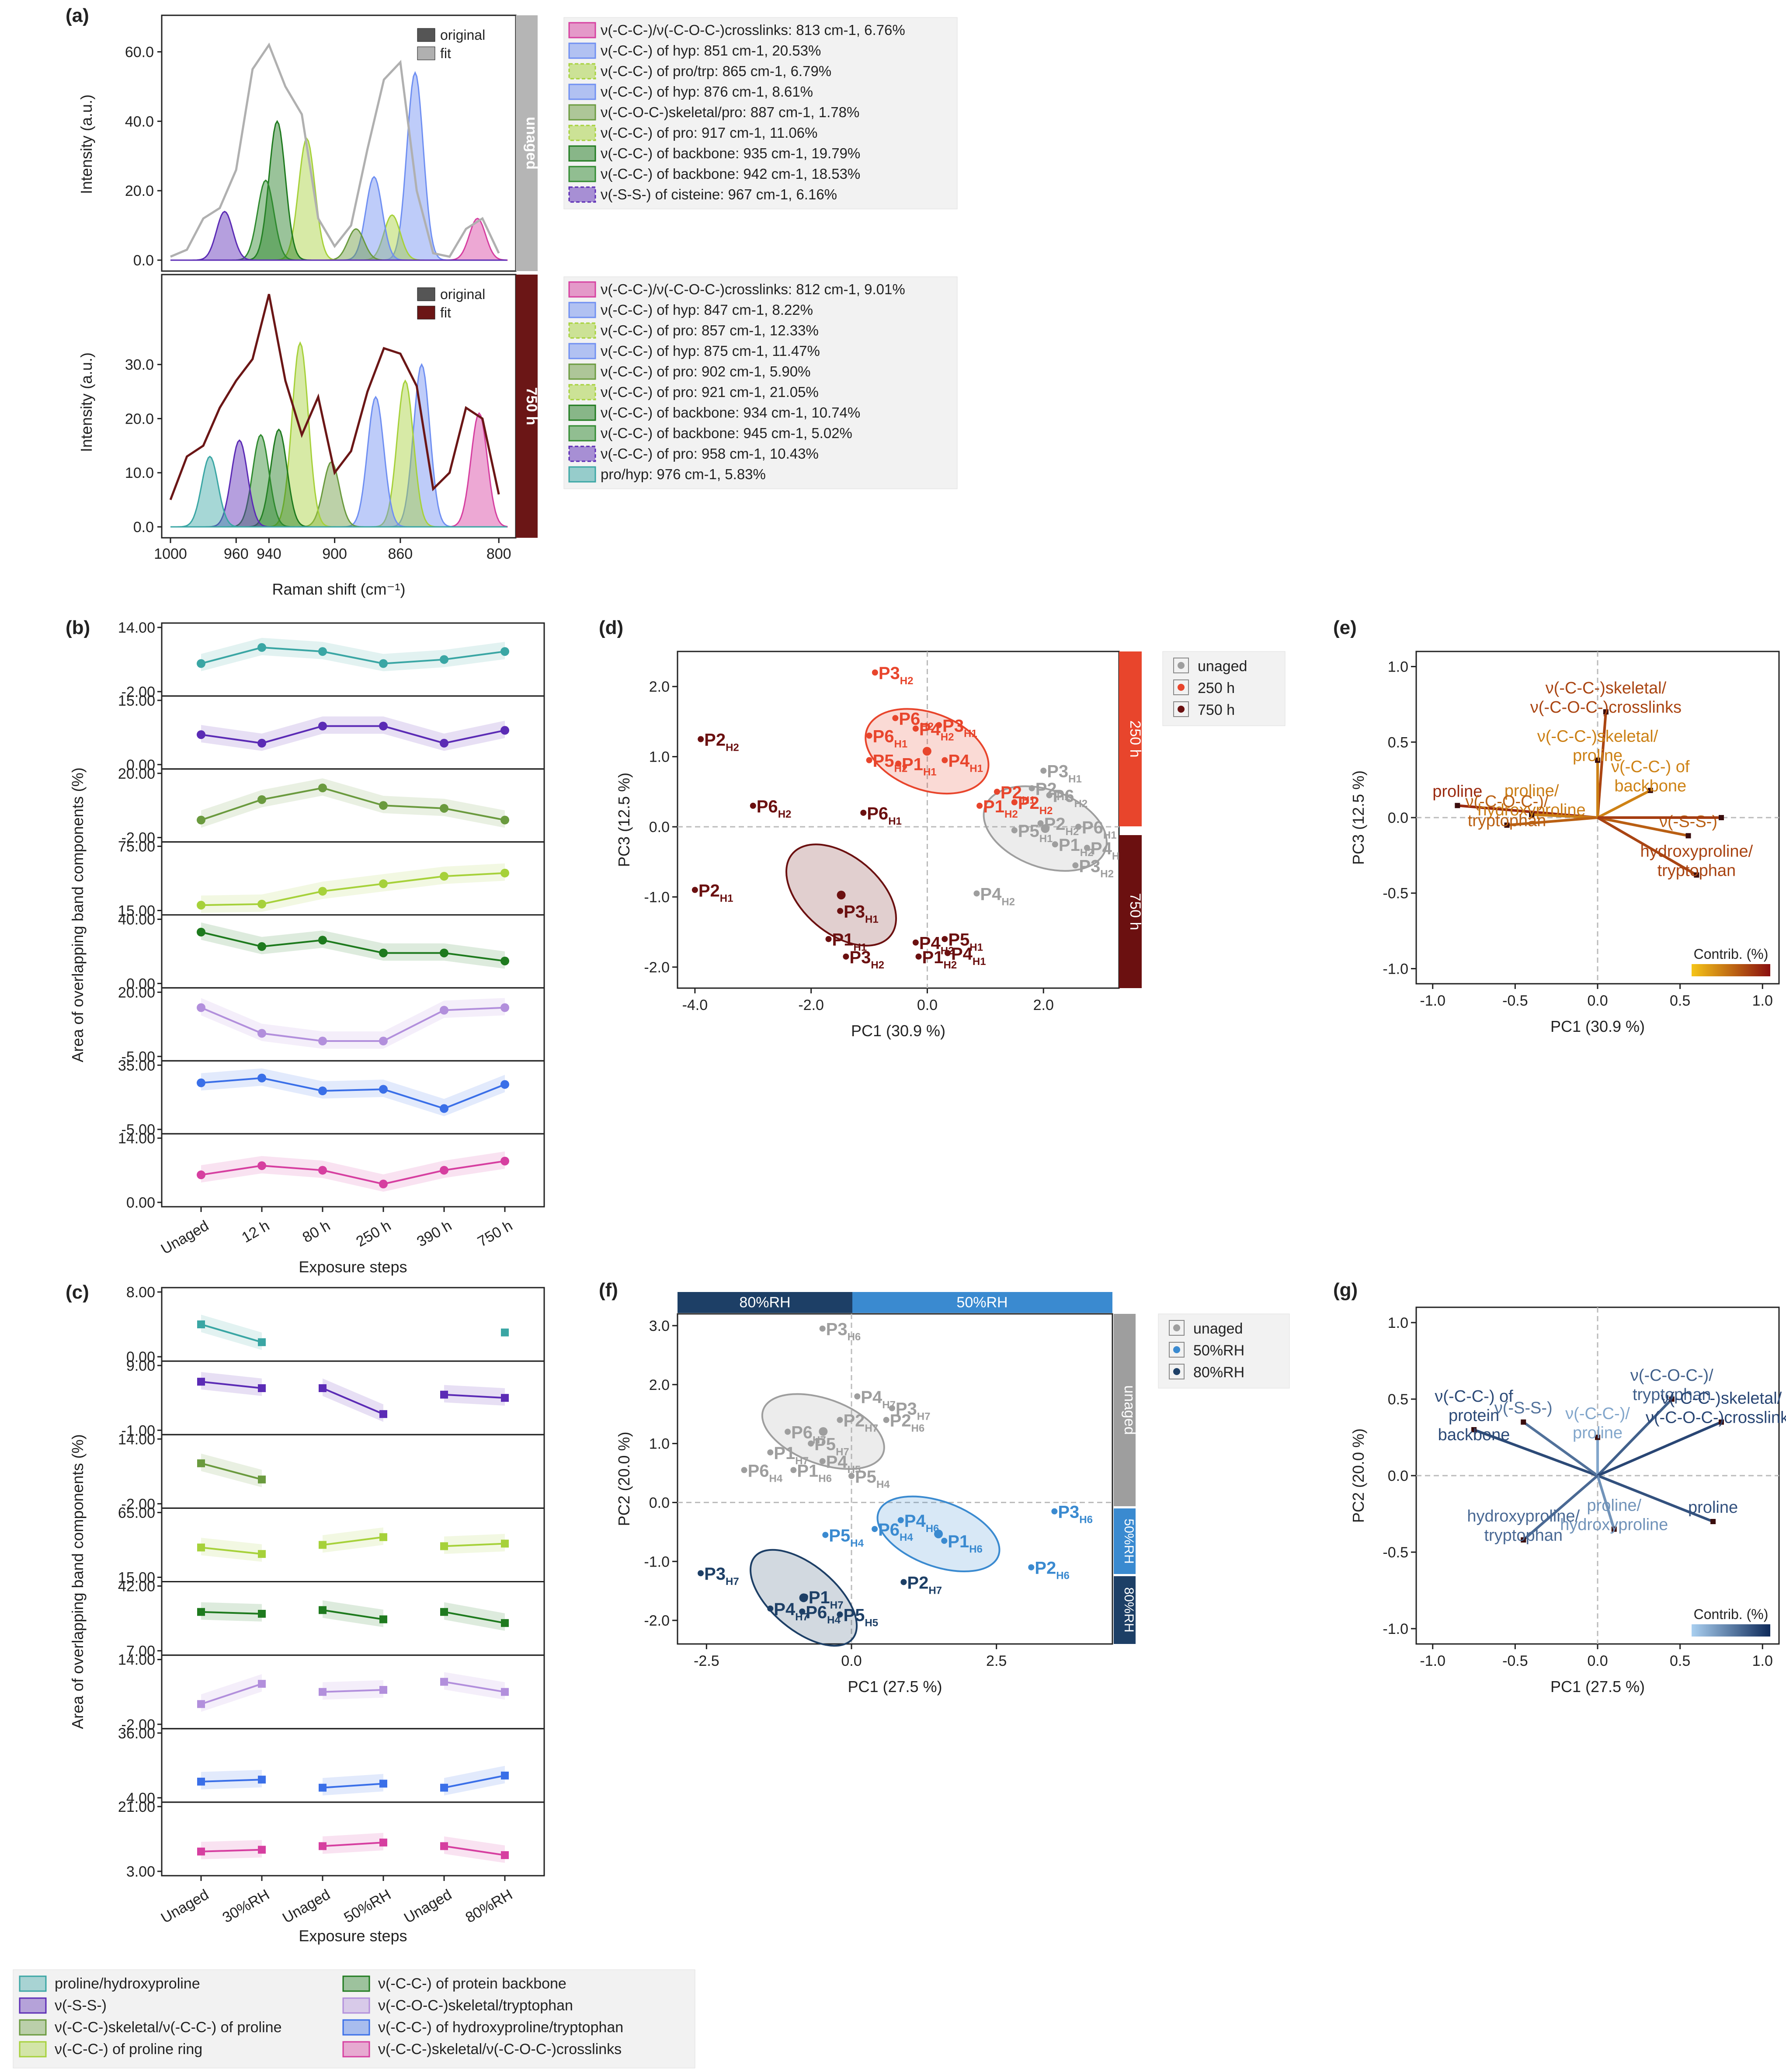 The width and height of the screenshot is (1786, 2072). I want to click on x-axis-title: PC1 (30.9 %), so click(898, 1031).